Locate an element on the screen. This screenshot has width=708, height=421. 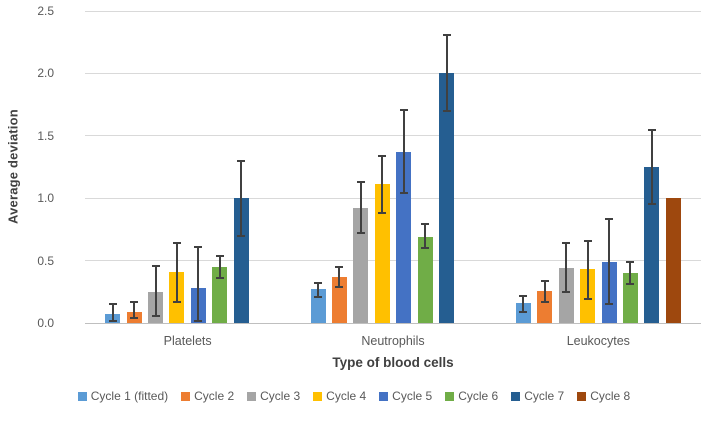
x-axis-title: Type of blood cells is located at coordinates (393, 362).